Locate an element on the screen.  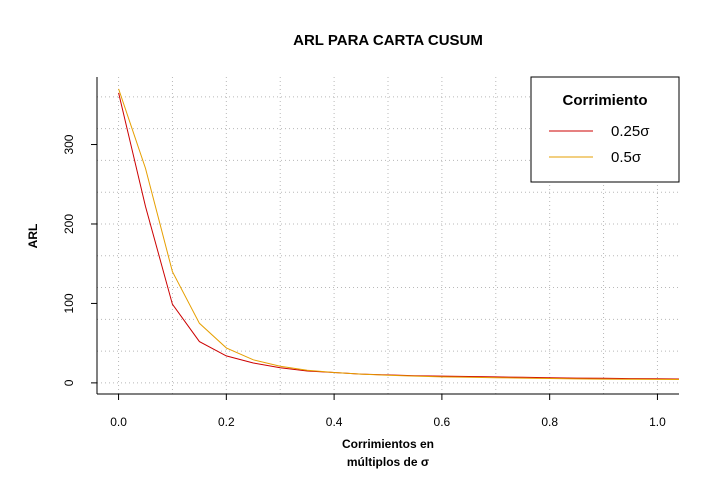
x-tick-label: 0.8 is located at coordinates (549, 422).